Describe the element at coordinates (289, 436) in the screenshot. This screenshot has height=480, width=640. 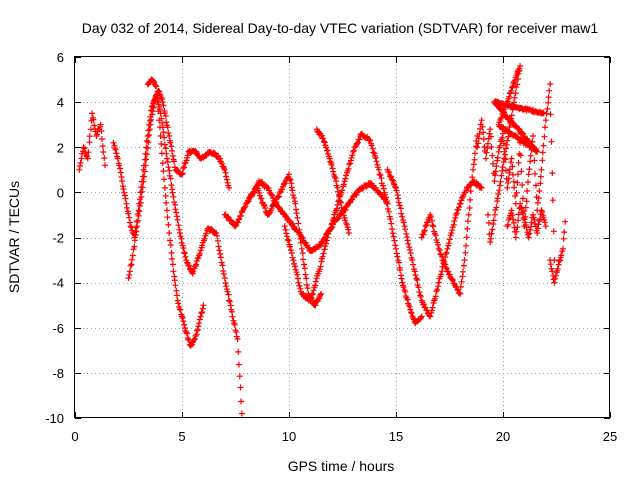
I see `x-tick-label: 10` at that location.